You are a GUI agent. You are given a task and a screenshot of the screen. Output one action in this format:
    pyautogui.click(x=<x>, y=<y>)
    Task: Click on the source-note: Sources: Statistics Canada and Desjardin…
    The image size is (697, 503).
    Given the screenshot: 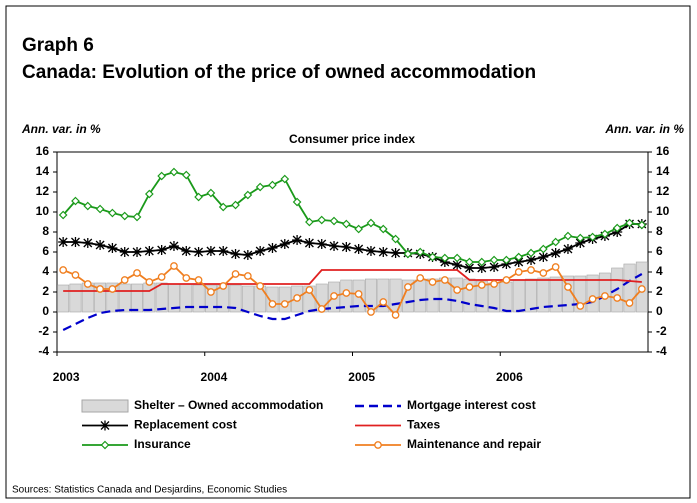 What is the action you would take?
    pyautogui.click(x=149, y=490)
    